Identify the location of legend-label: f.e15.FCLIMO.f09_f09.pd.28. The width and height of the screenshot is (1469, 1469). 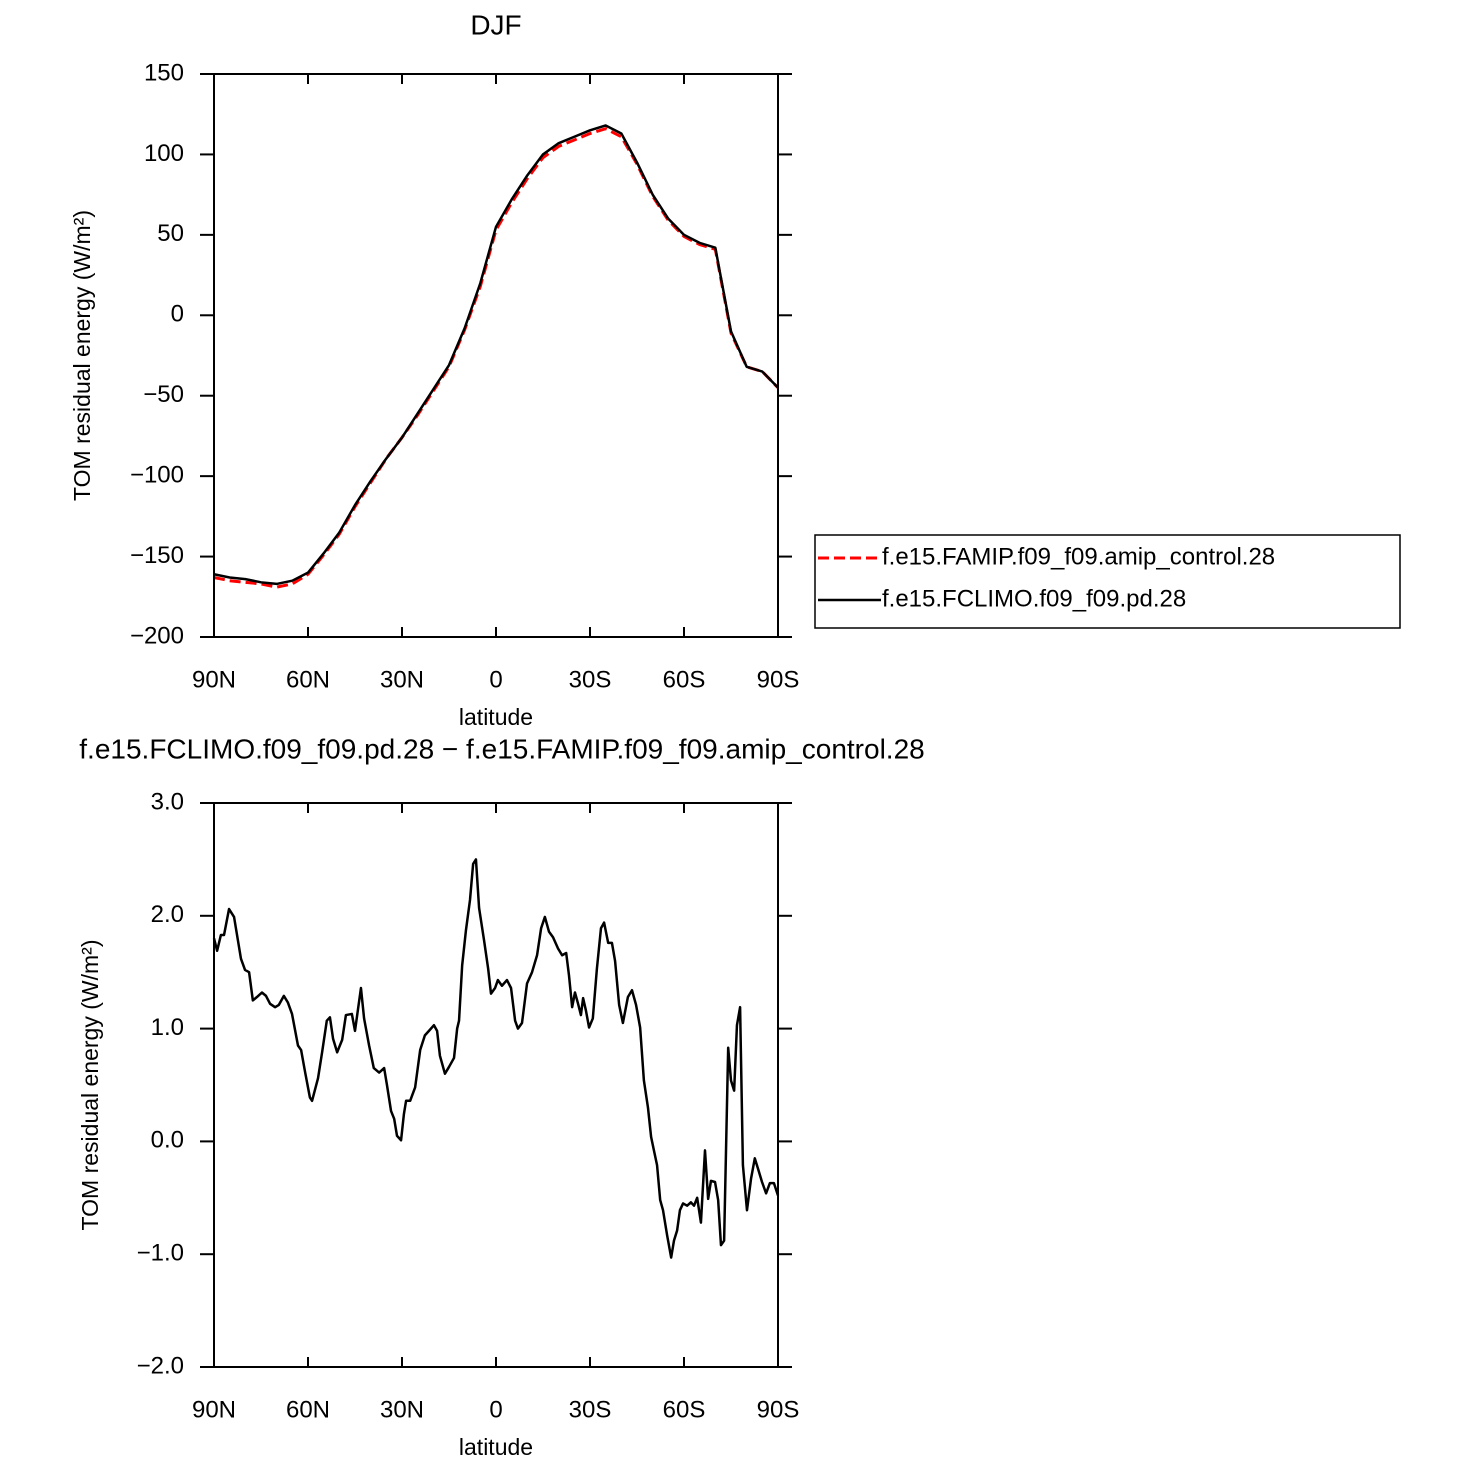
(1034, 598).